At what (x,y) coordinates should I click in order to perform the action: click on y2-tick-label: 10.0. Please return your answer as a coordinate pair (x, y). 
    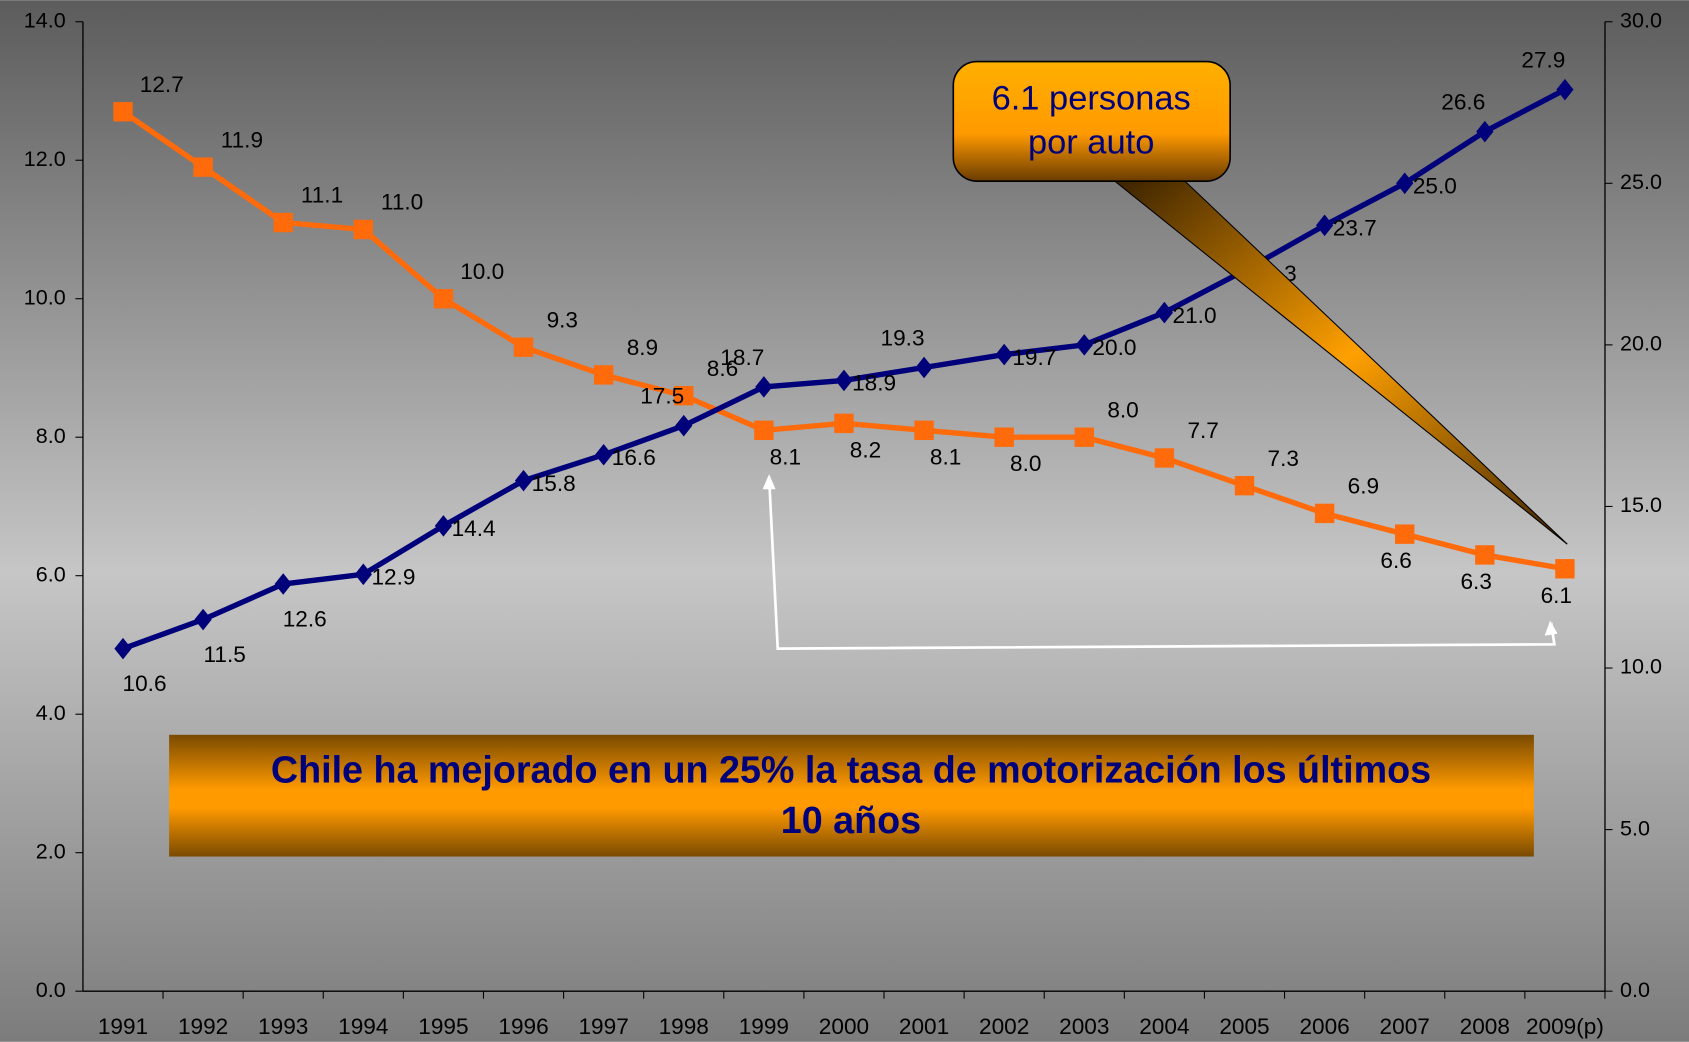
    Looking at the image, I should click on (1641, 667).